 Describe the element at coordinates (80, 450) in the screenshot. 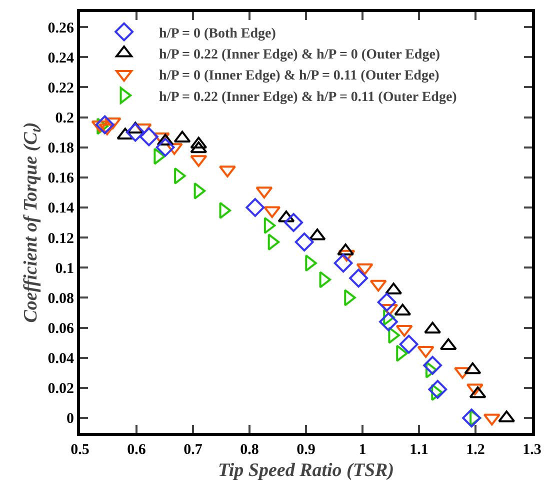

I see `x-tick-label: 0.5` at that location.